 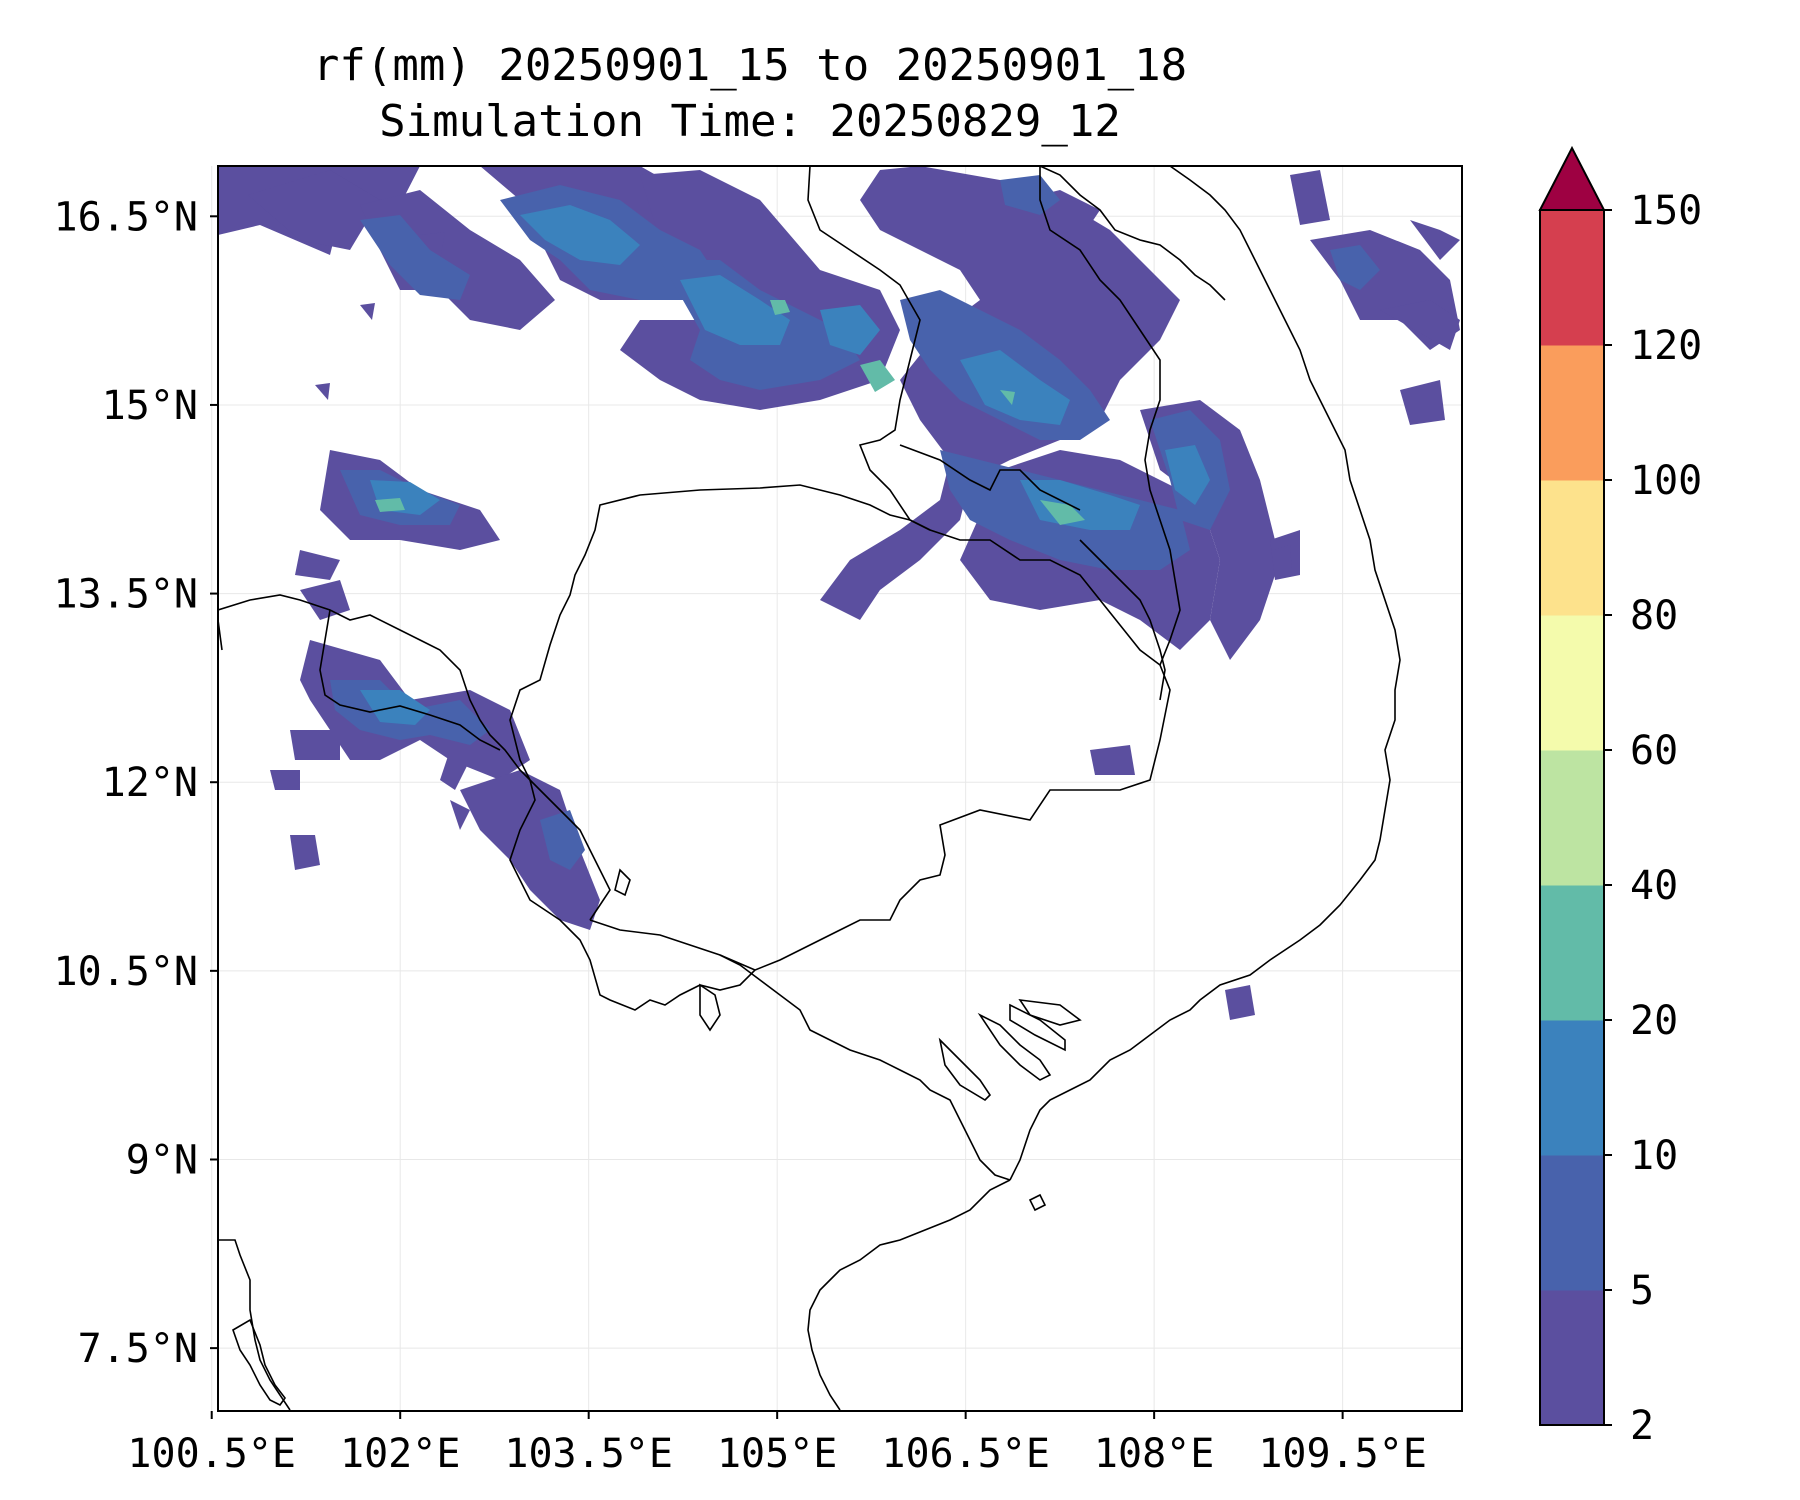 What do you see at coordinates (777, 1454) in the screenshot?
I see `lon-tick-label: 105°E` at bounding box center [777, 1454].